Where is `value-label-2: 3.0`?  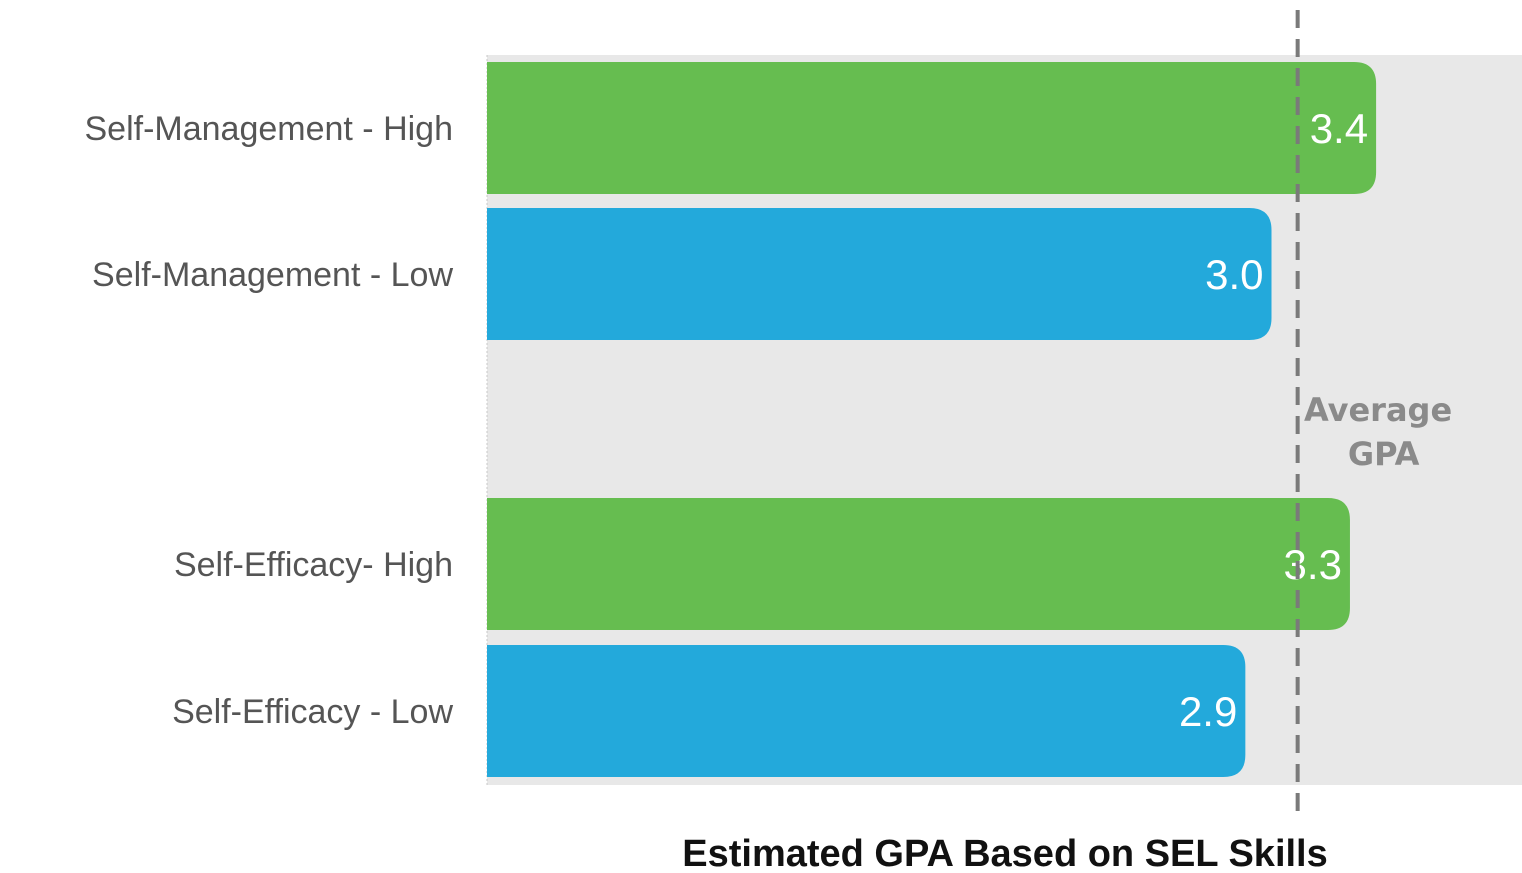
value-label-2: 3.0 is located at coordinates (1234, 274).